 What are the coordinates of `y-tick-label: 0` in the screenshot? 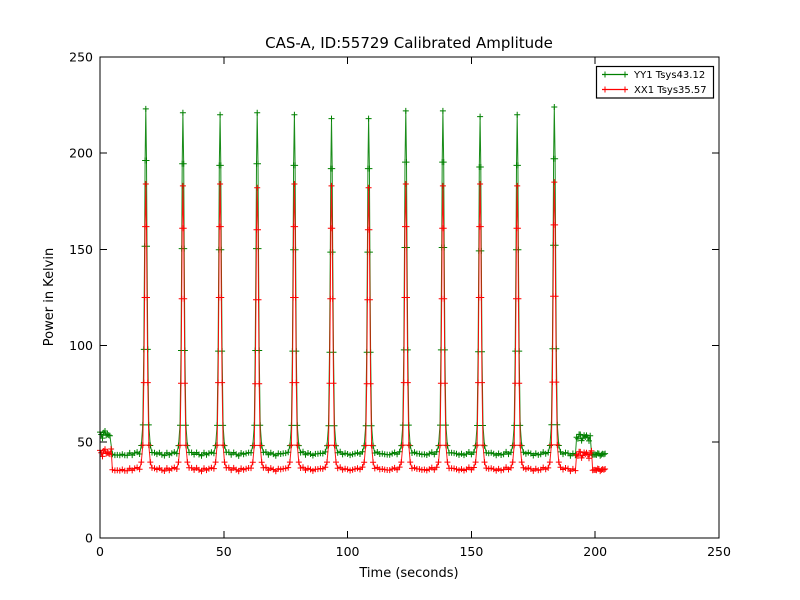 It's located at (89, 538).